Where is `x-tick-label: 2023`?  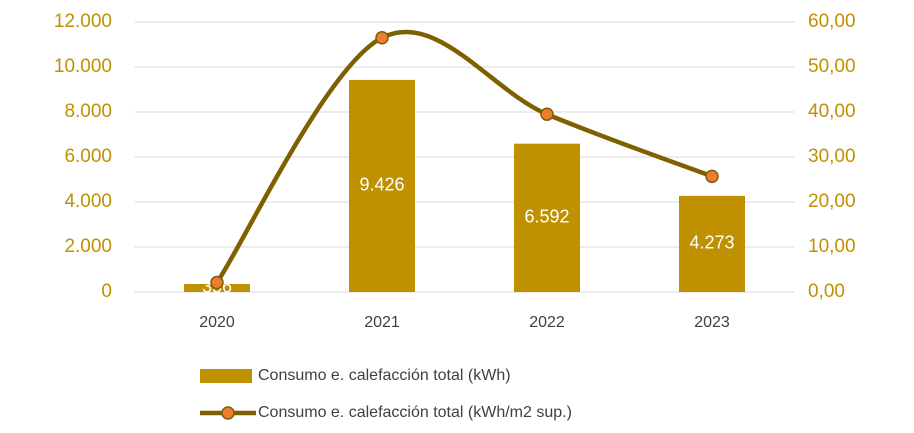 x-tick-label: 2023 is located at coordinates (712, 322).